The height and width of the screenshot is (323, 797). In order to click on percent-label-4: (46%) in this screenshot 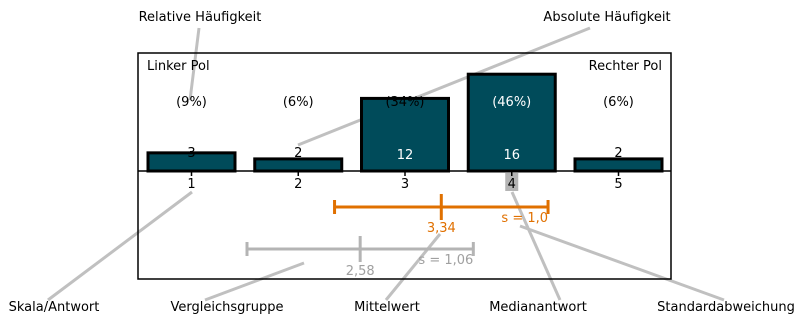, I will do `click(511, 102)`.